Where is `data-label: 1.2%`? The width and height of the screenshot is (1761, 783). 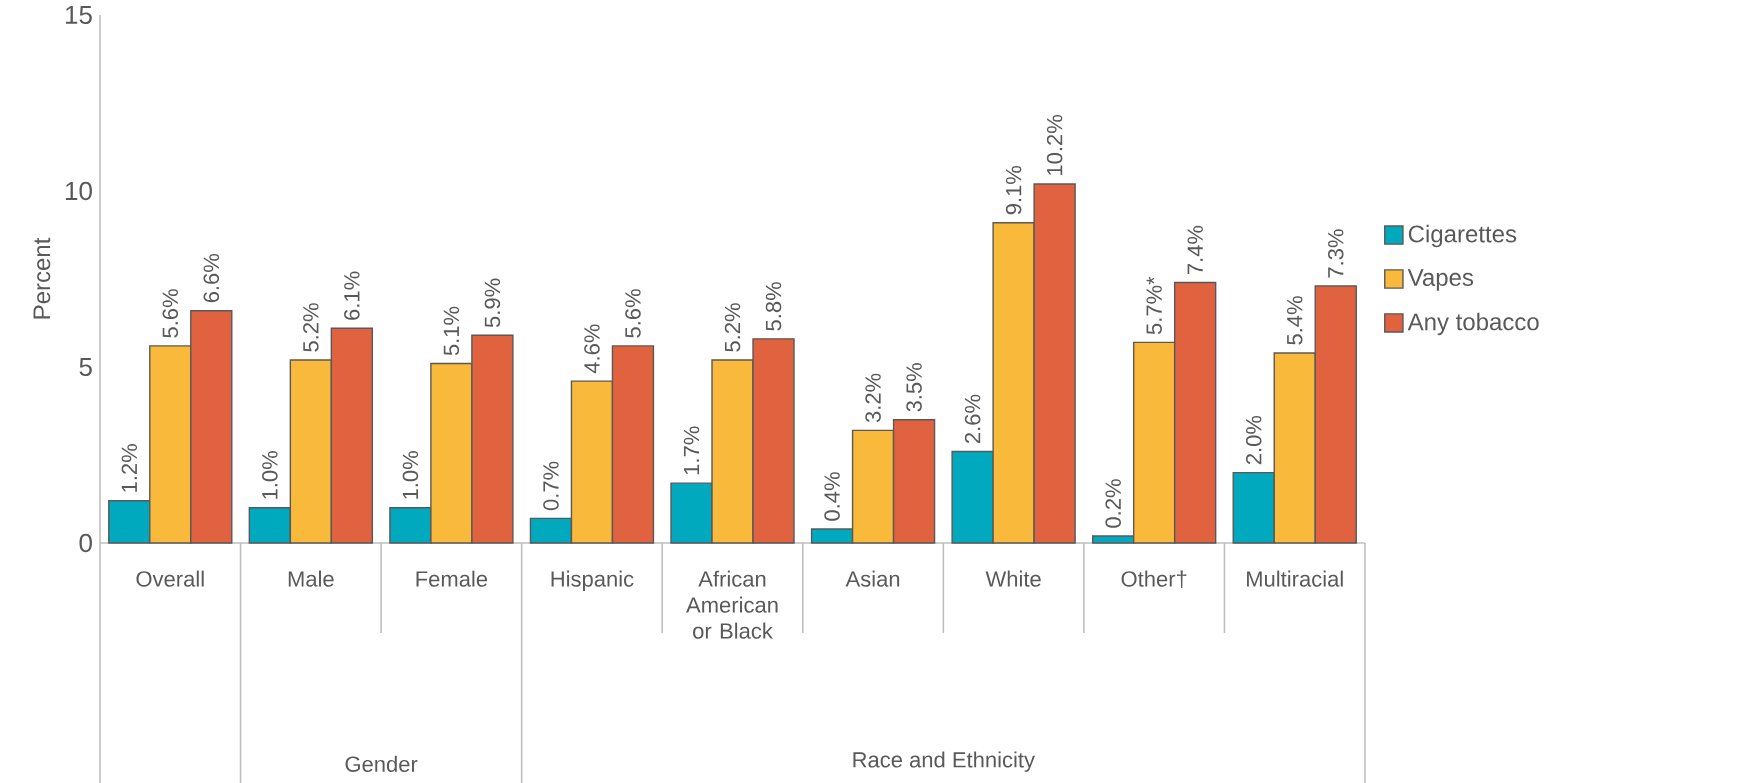 data-label: 1.2% is located at coordinates (129, 468).